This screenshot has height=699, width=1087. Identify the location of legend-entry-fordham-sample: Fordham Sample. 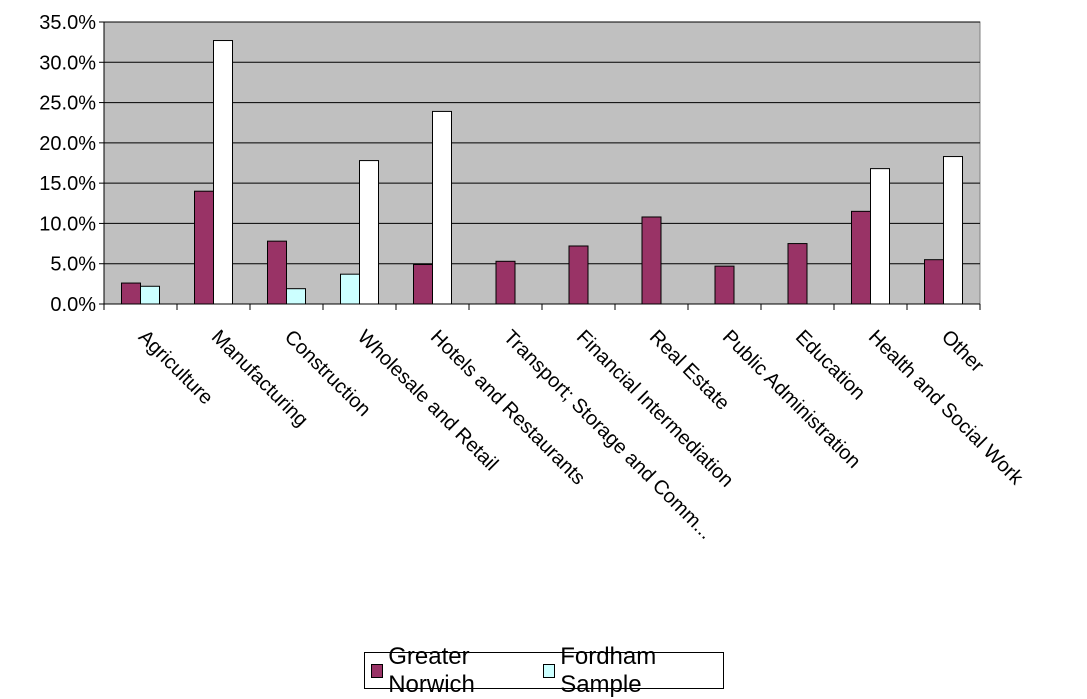
(629, 670).